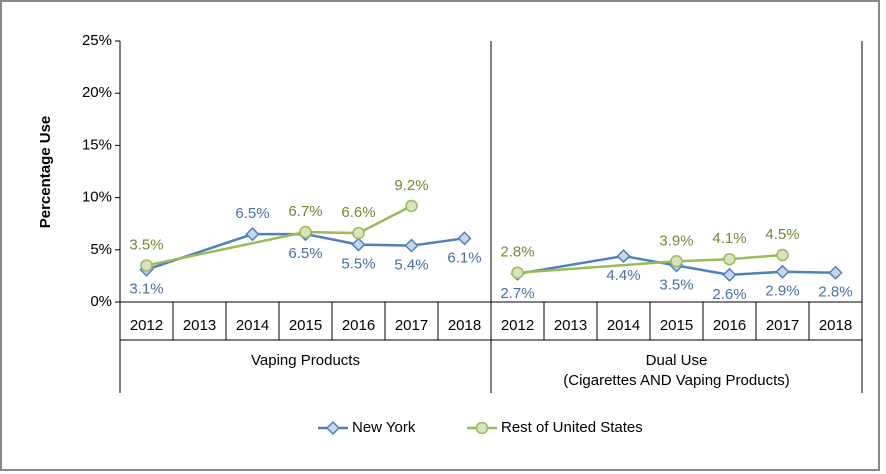 The image size is (886, 474). Describe the element at coordinates (97, 92) in the screenshot. I see `y-tick-label: 20%` at that location.